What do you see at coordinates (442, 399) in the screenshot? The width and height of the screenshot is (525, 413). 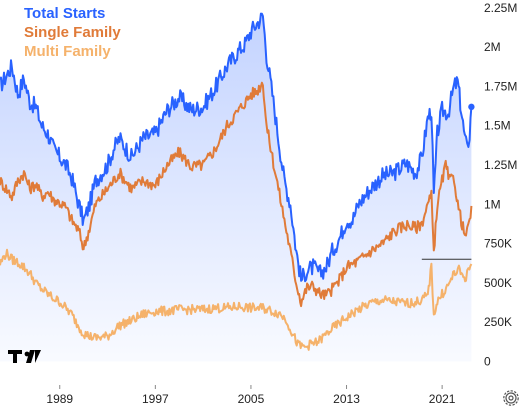 I see `x-tick-label: 2021` at bounding box center [442, 399].